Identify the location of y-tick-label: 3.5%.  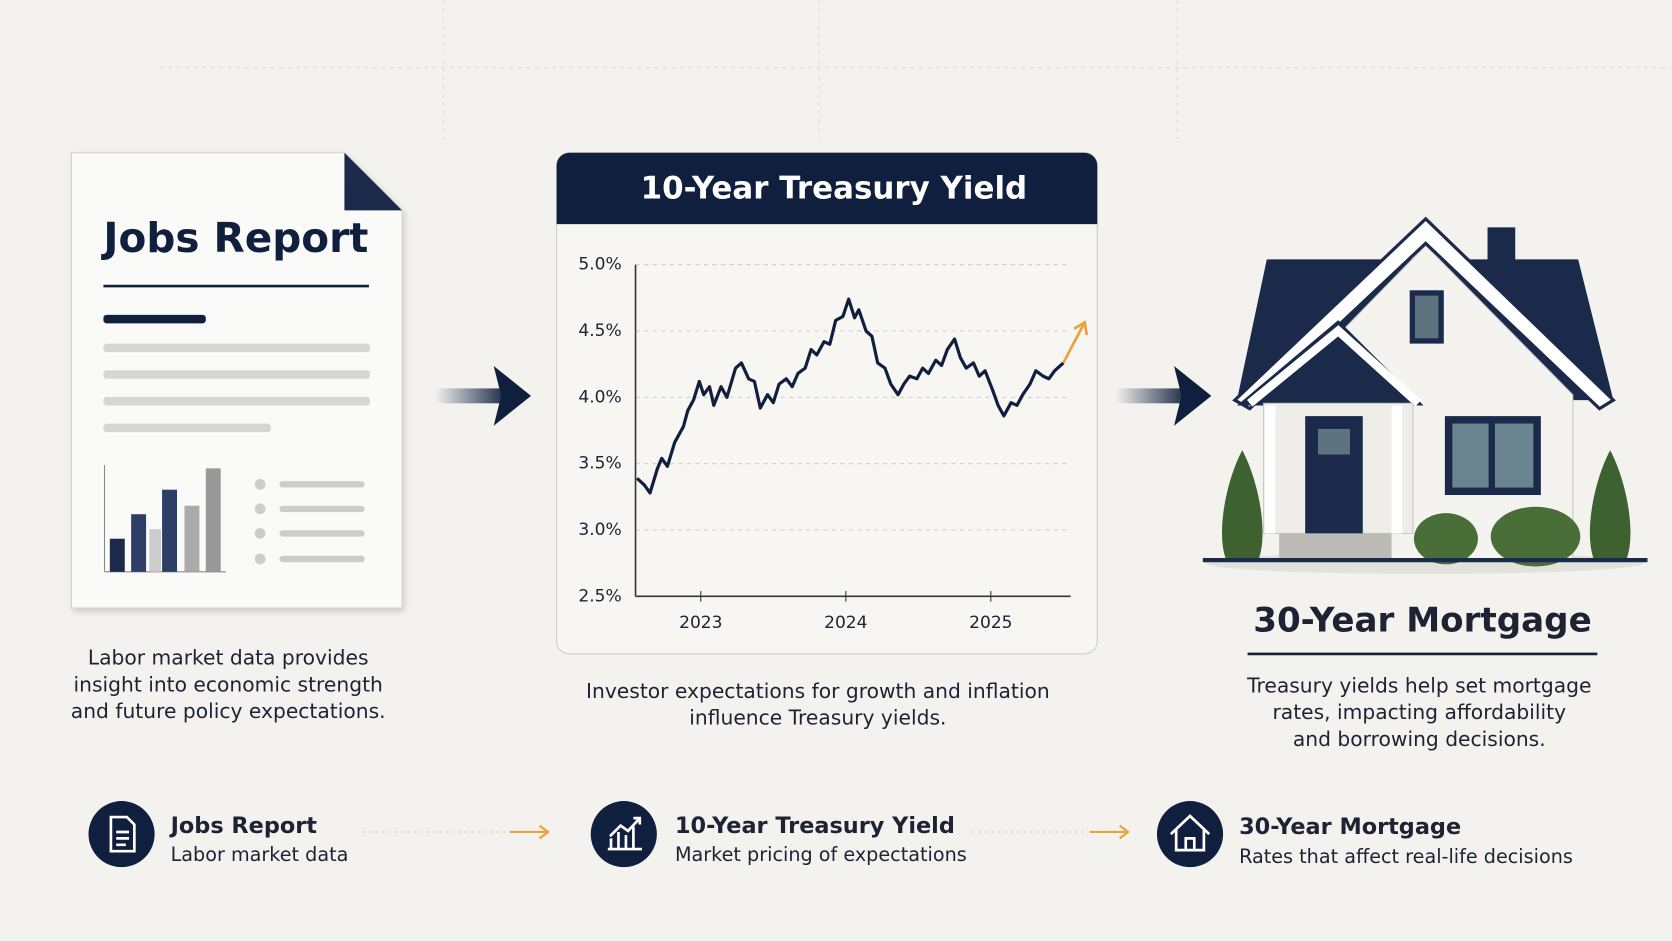
(599, 464).